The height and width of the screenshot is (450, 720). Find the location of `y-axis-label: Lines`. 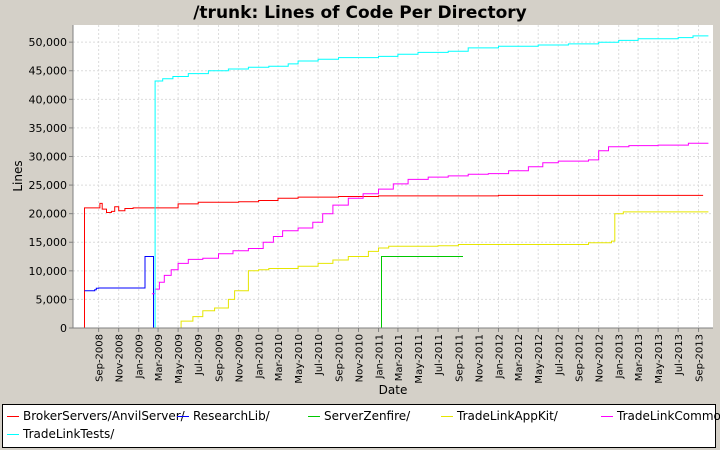

y-axis-label: Lines is located at coordinates (18, 175).